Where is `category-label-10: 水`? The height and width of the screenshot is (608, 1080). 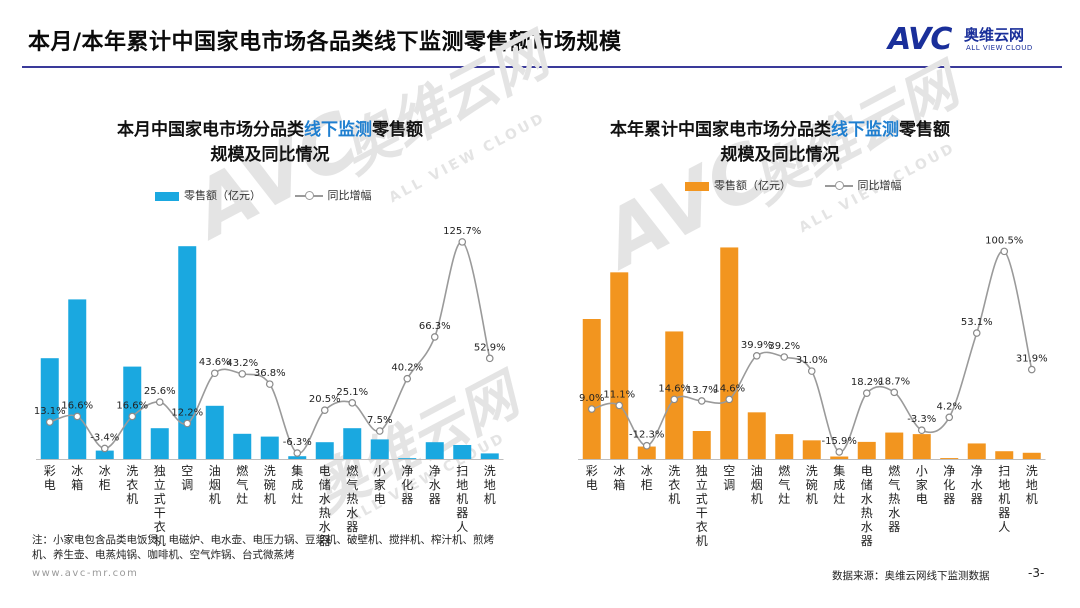
category-label-10: 水 is located at coordinates (867, 527).